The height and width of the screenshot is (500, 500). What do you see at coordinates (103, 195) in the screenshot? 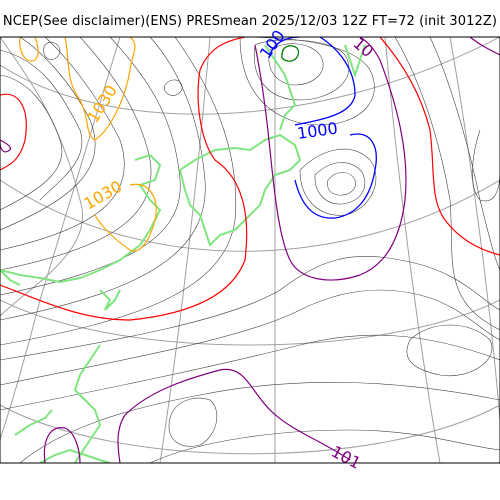
I see `label-1030-b: 1030` at bounding box center [103, 195].